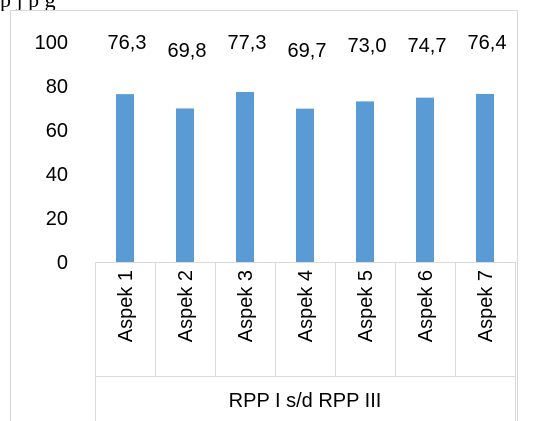  I want to click on x-tick-label: Aspek 7, so click(486, 306).